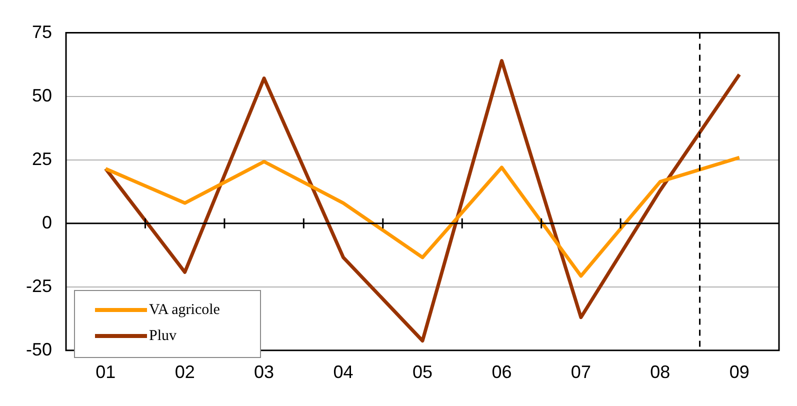 The height and width of the screenshot is (406, 797). Describe the element at coordinates (42, 158) in the screenshot. I see `y-tick-label: 25` at that location.